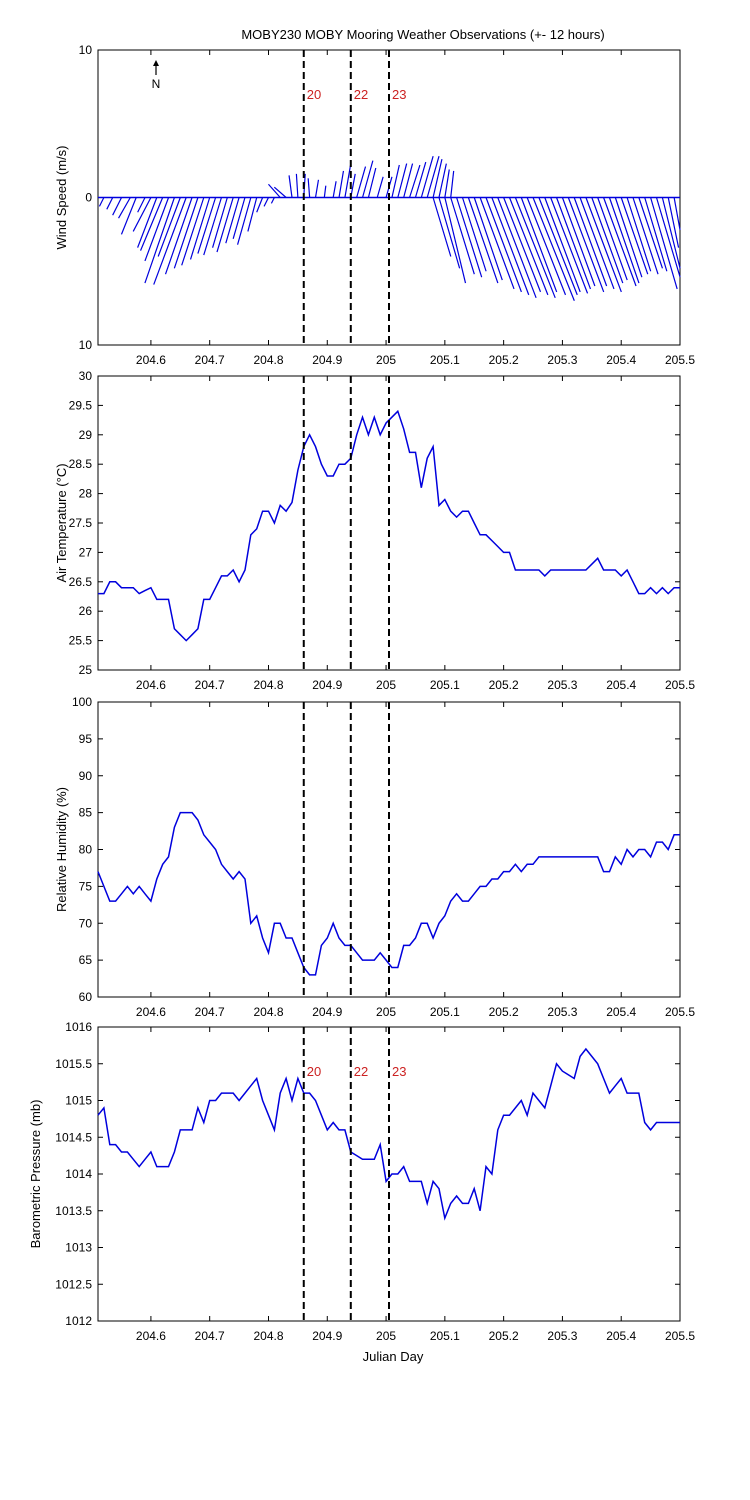 The image size is (750, 1500). What do you see at coordinates (81, 464) in the screenshot?
I see `y-tick-label: 28.5` at bounding box center [81, 464].